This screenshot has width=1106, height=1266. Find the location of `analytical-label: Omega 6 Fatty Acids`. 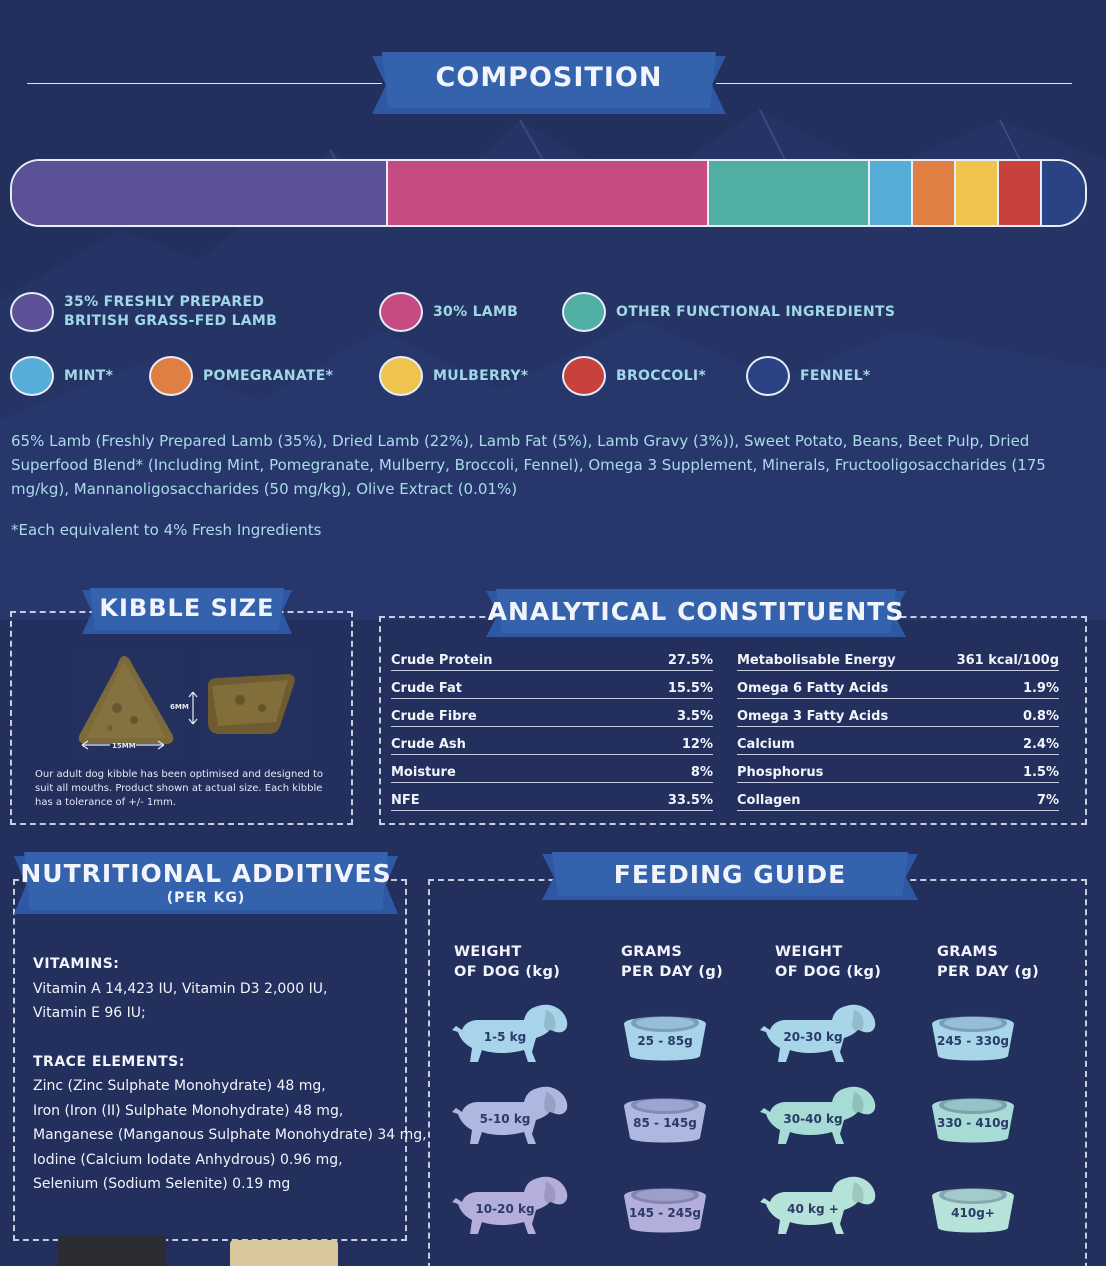

analytical-label: Omega 6 Fatty Acids is located at coordinates (813, 688).